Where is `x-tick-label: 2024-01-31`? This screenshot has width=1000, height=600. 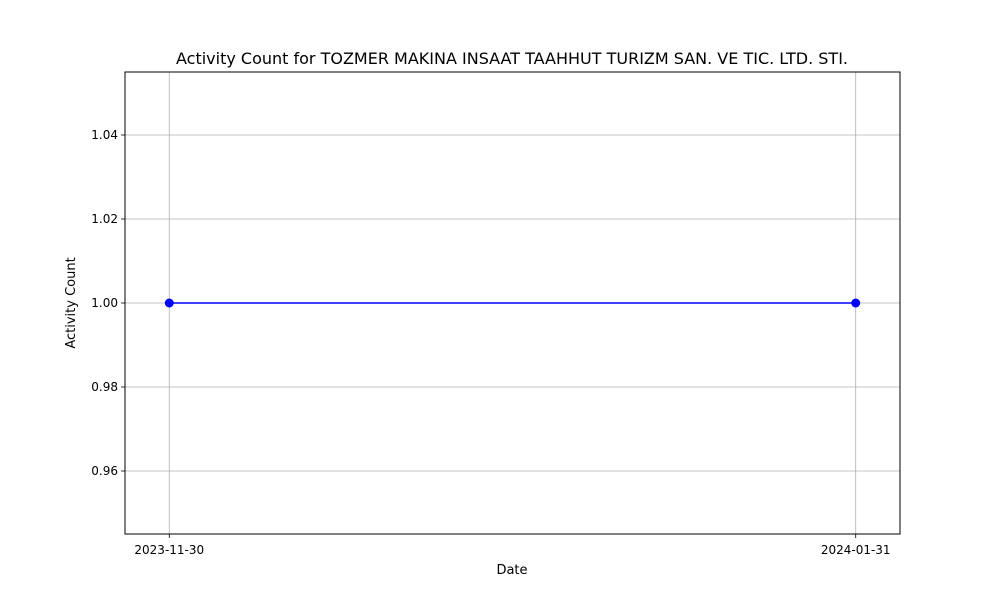 x-tick-label: 2024-01-31 is located at coordinates (856, 550).